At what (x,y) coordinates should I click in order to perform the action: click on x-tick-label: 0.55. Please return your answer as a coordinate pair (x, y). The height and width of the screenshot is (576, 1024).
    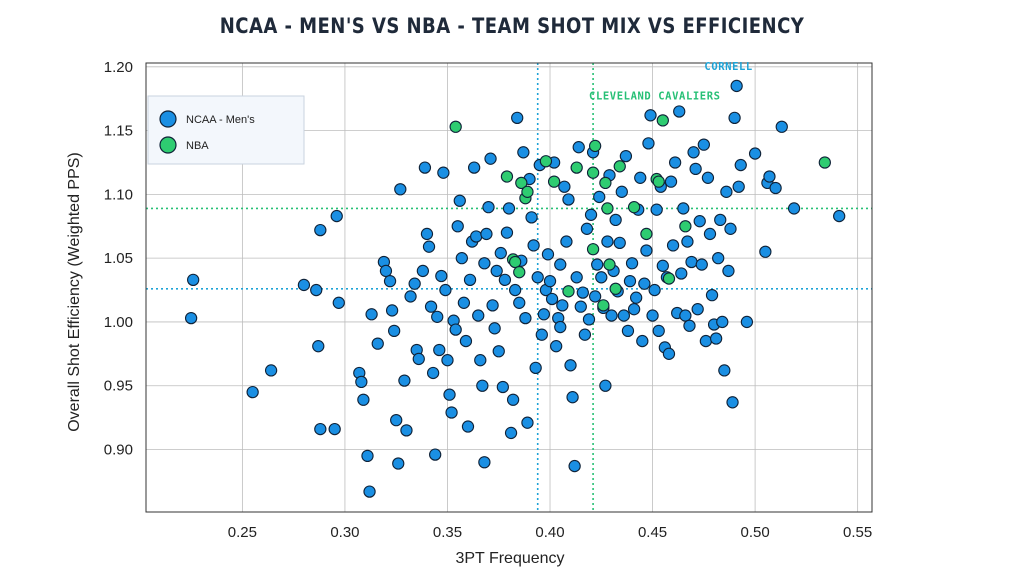
    Looking at the image, I should click on (857, 532).